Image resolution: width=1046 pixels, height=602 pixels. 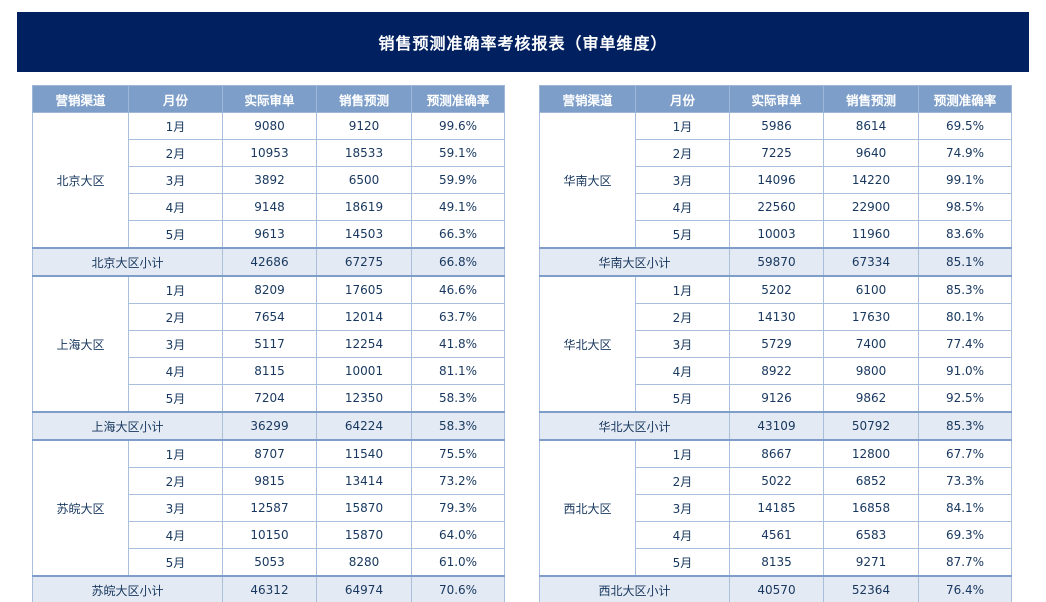 I want to click on subtotal-actual-cell: 43109, so click(x=776, y=426).